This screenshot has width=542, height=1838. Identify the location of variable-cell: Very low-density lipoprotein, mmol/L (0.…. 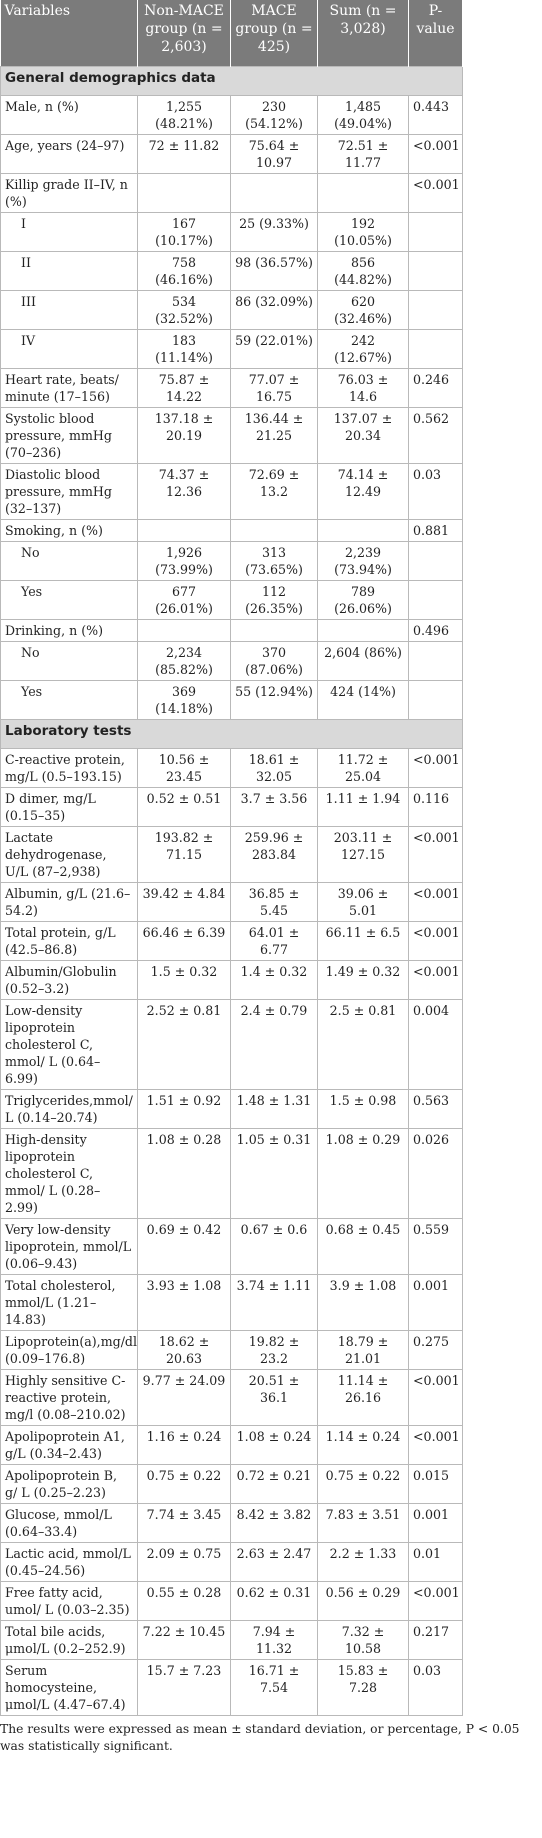
(69, 1246).